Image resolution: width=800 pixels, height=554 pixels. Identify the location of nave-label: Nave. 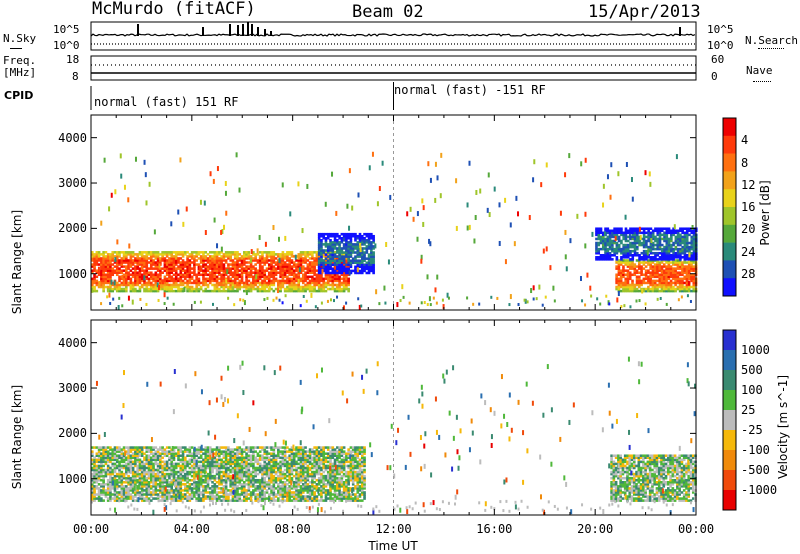
(759, 70).